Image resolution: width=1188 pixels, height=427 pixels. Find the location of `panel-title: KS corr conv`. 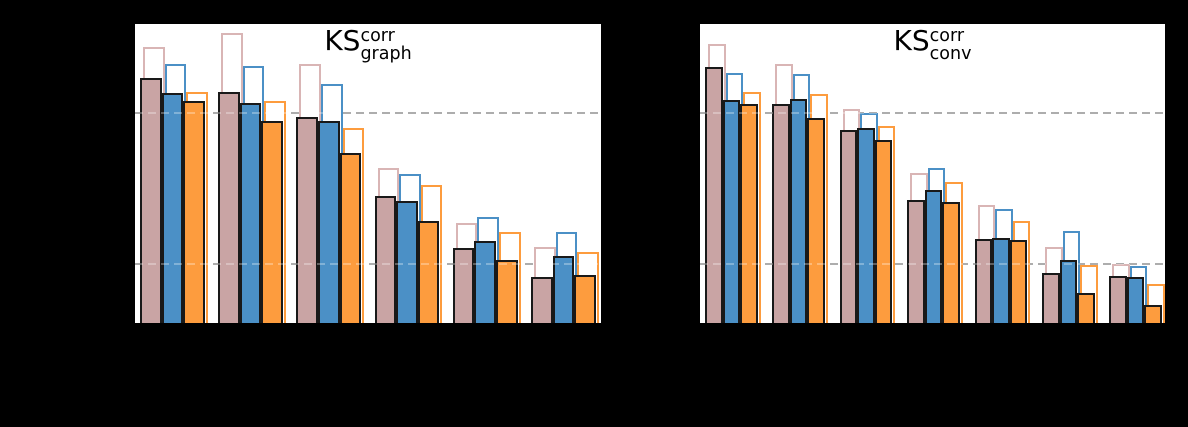

panel-title: KS corr conv is located at coordinates (932, 44).